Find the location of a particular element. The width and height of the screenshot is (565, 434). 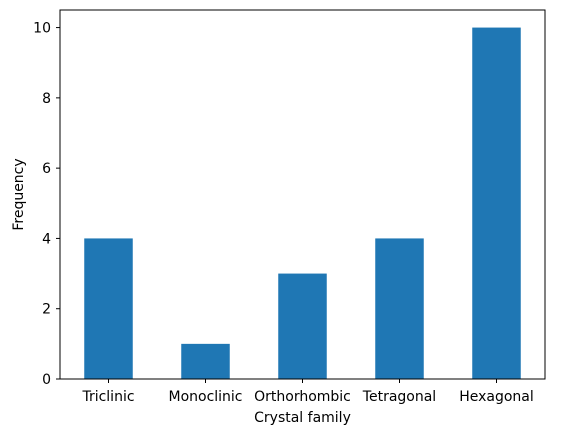

y-tick-label: 0 is located at coordinates (46, 380).